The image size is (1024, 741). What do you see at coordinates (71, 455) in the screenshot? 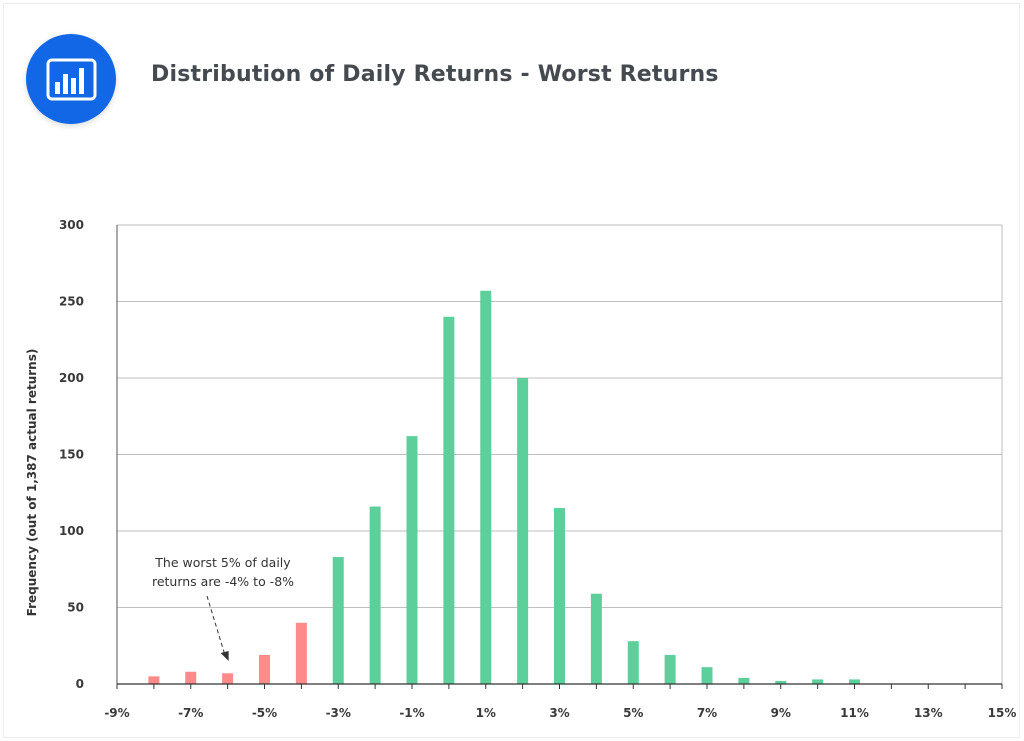
I see `y-tick-label: 150` at bounding box center [71, 455].